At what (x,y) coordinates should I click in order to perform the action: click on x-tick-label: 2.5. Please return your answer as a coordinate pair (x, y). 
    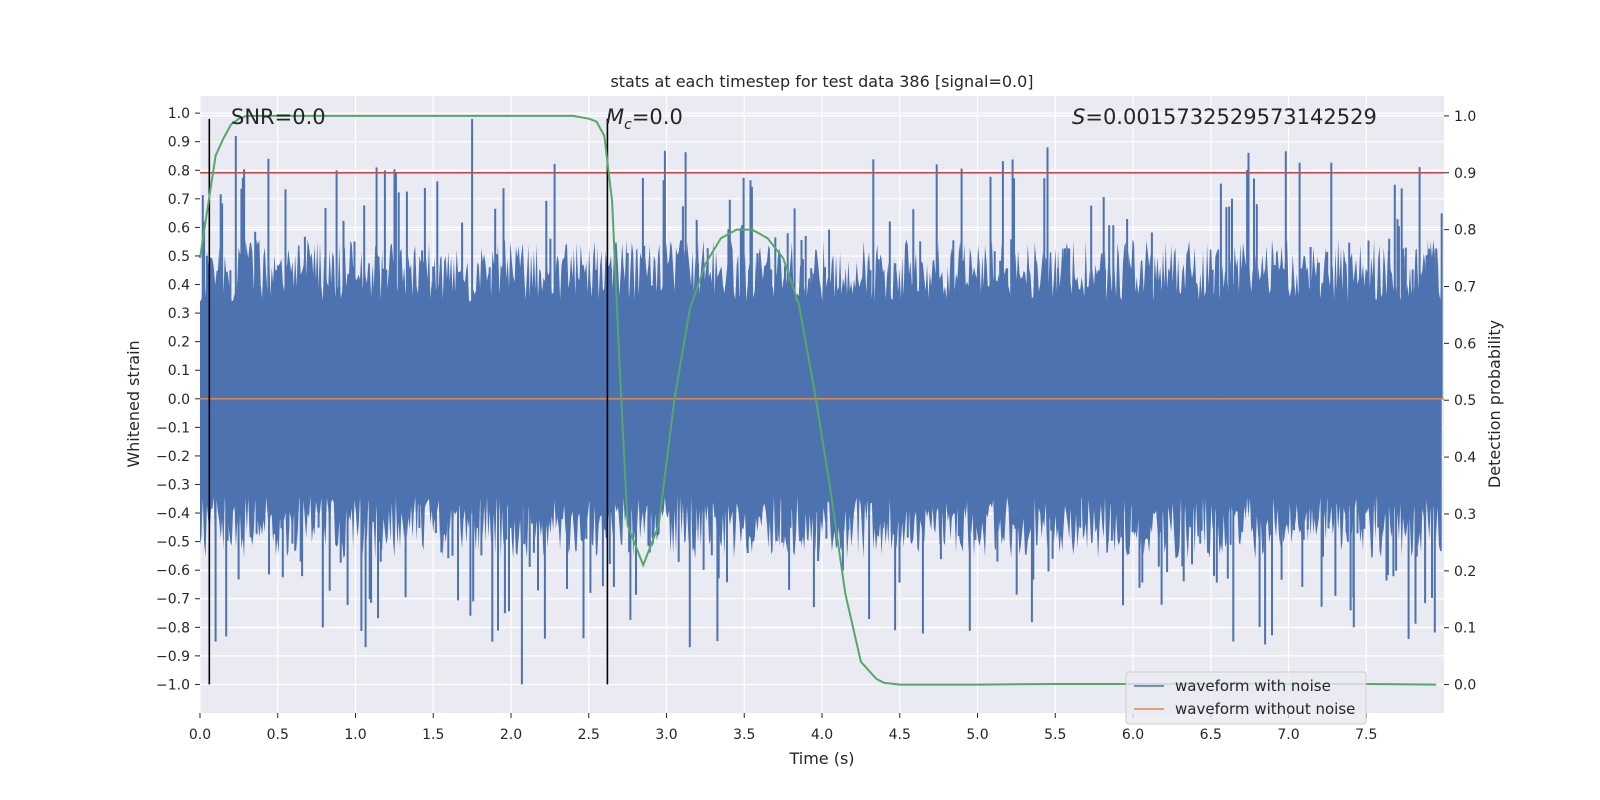
    Looking at the image, I should click on (589, 735).